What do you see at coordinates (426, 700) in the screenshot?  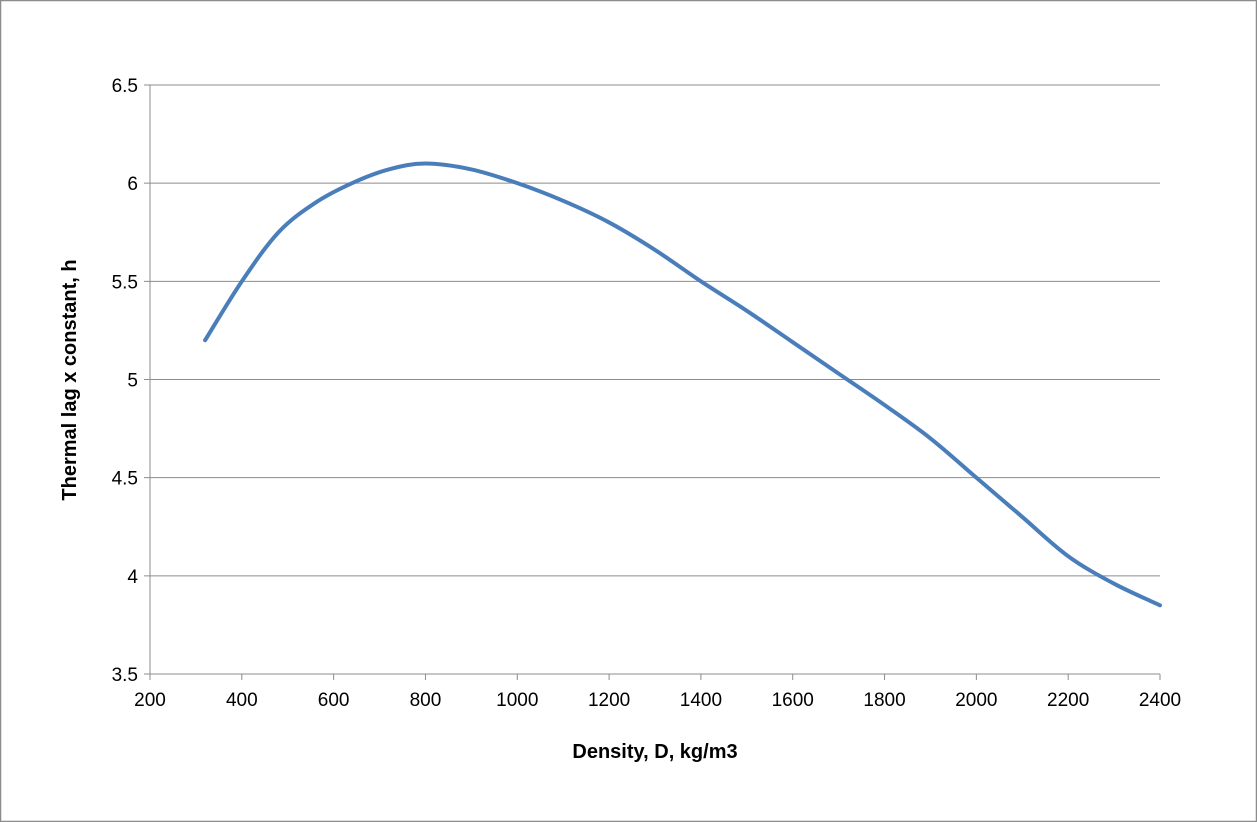 I see `x-tick-label: 800` at bounding box center [426, 700].